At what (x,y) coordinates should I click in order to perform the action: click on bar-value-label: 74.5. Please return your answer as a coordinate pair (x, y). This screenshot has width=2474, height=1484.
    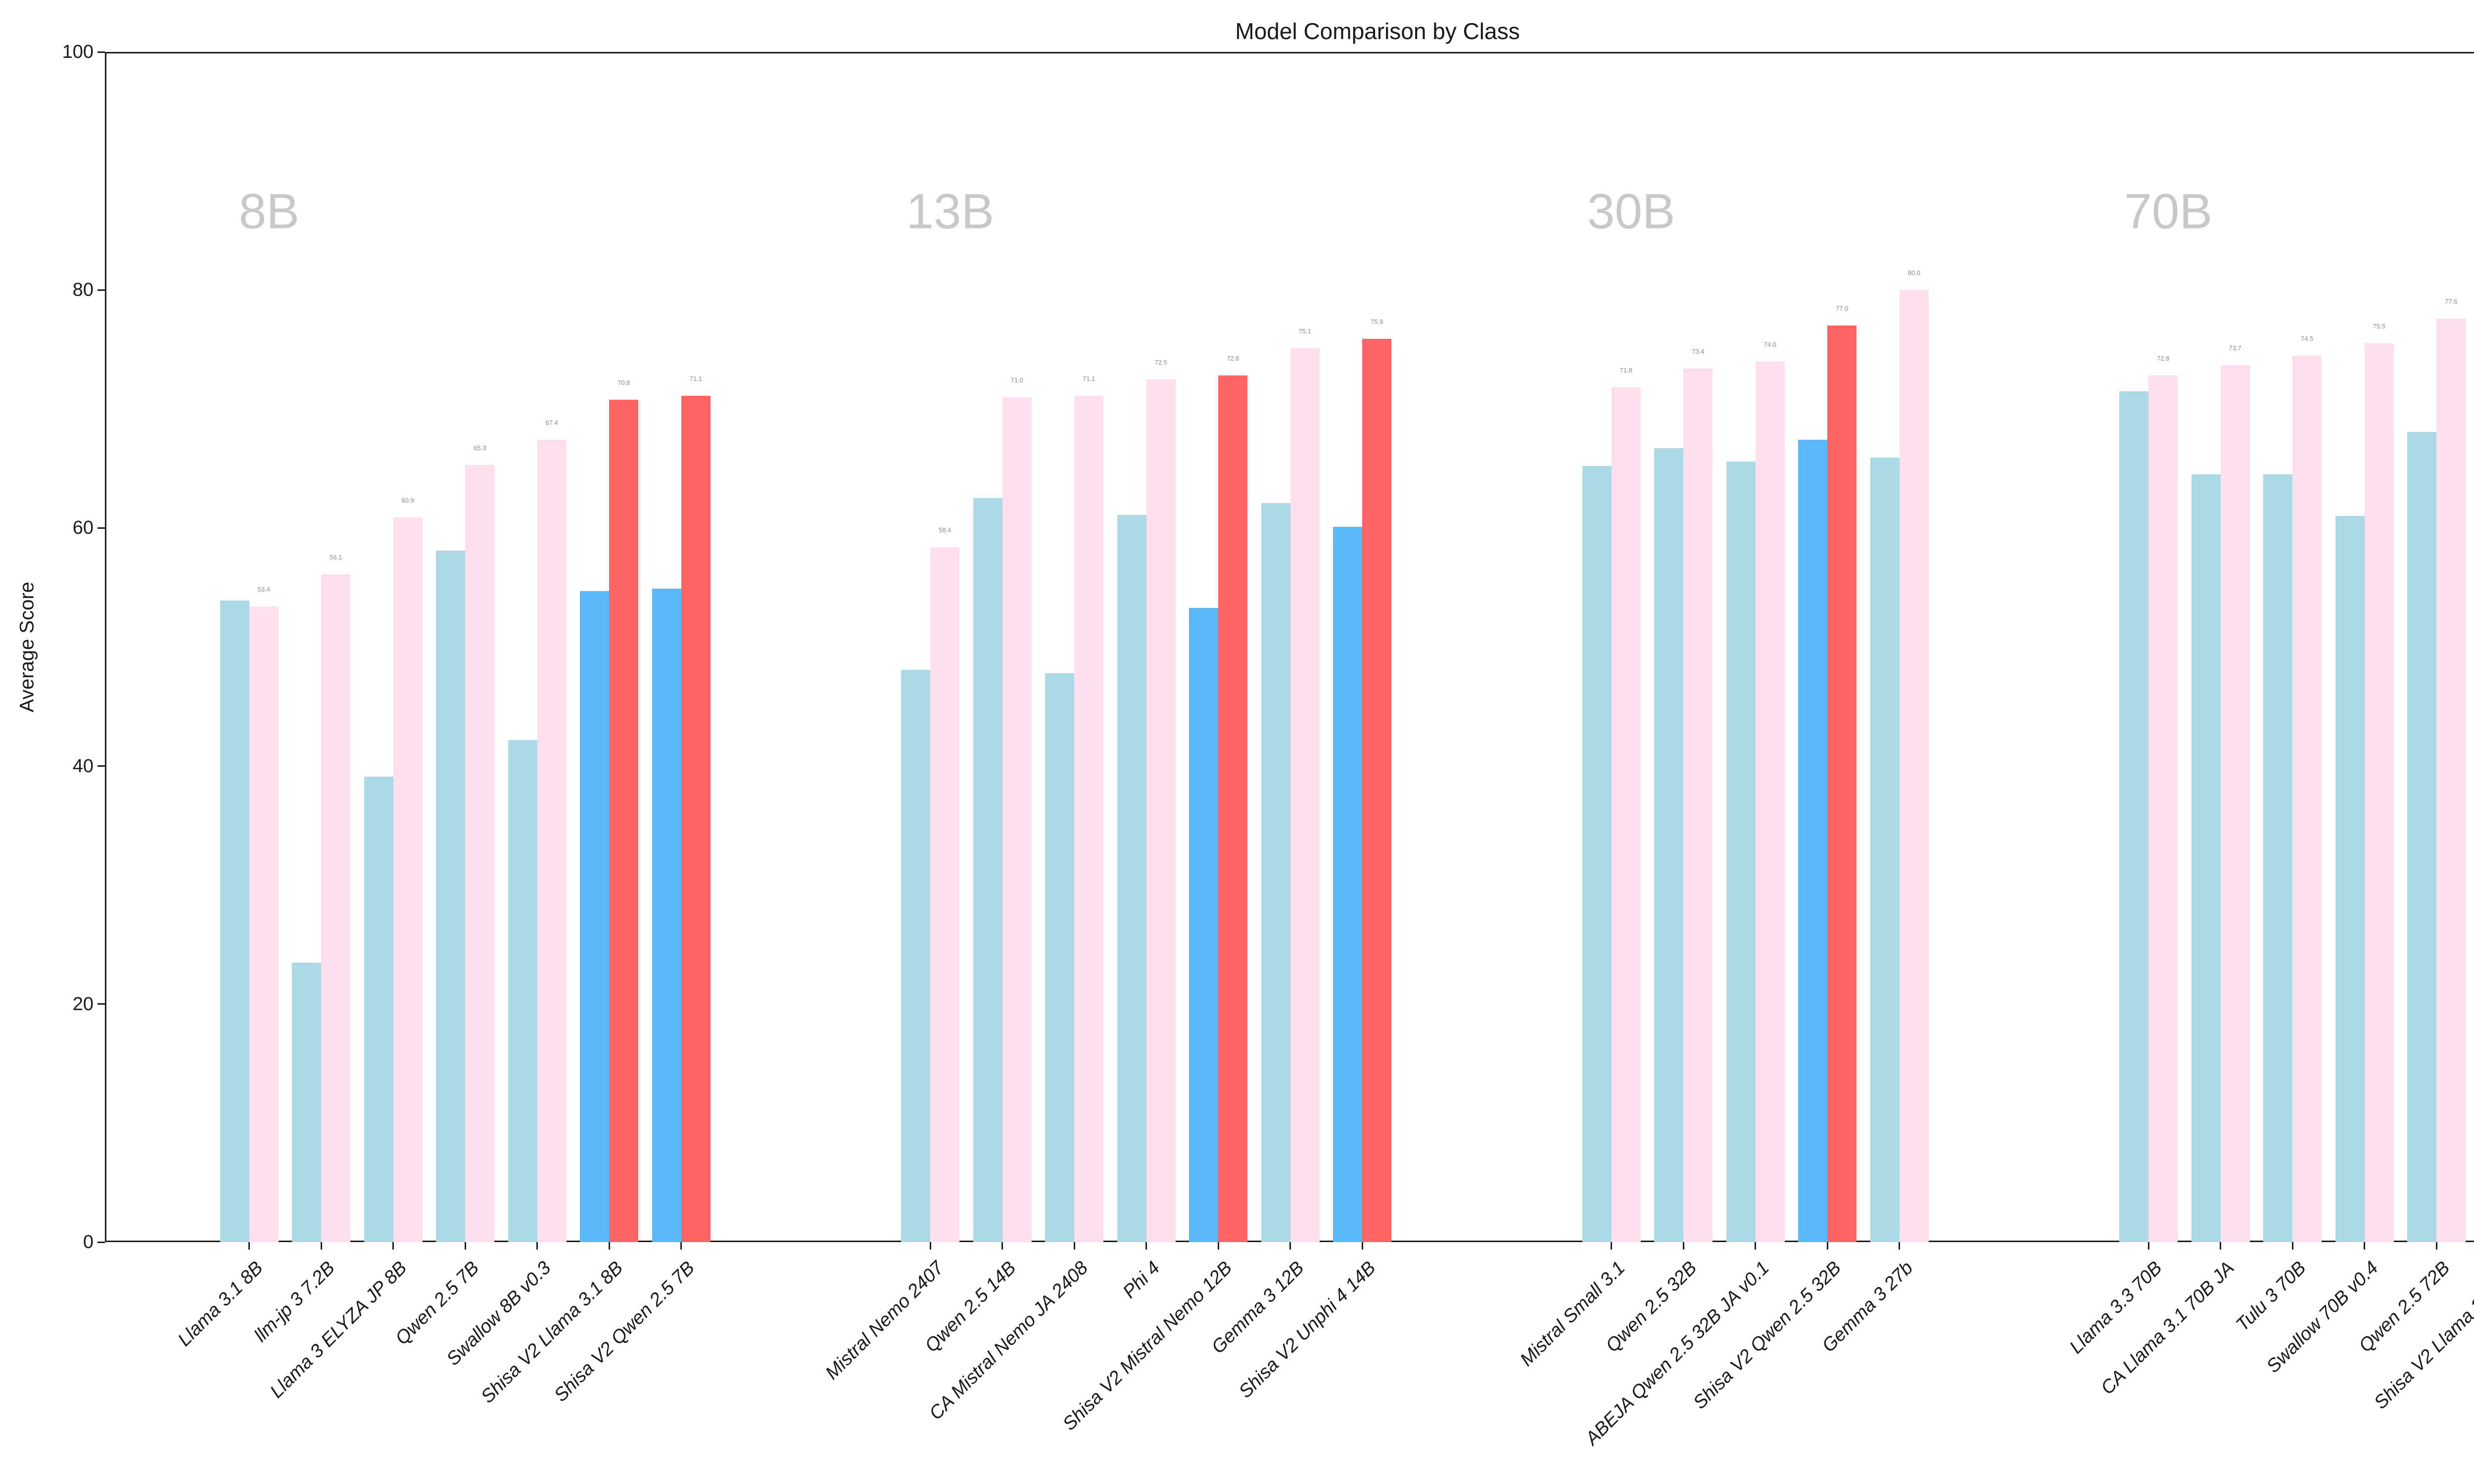
    Looking at the image, I should click on (2308, 338).